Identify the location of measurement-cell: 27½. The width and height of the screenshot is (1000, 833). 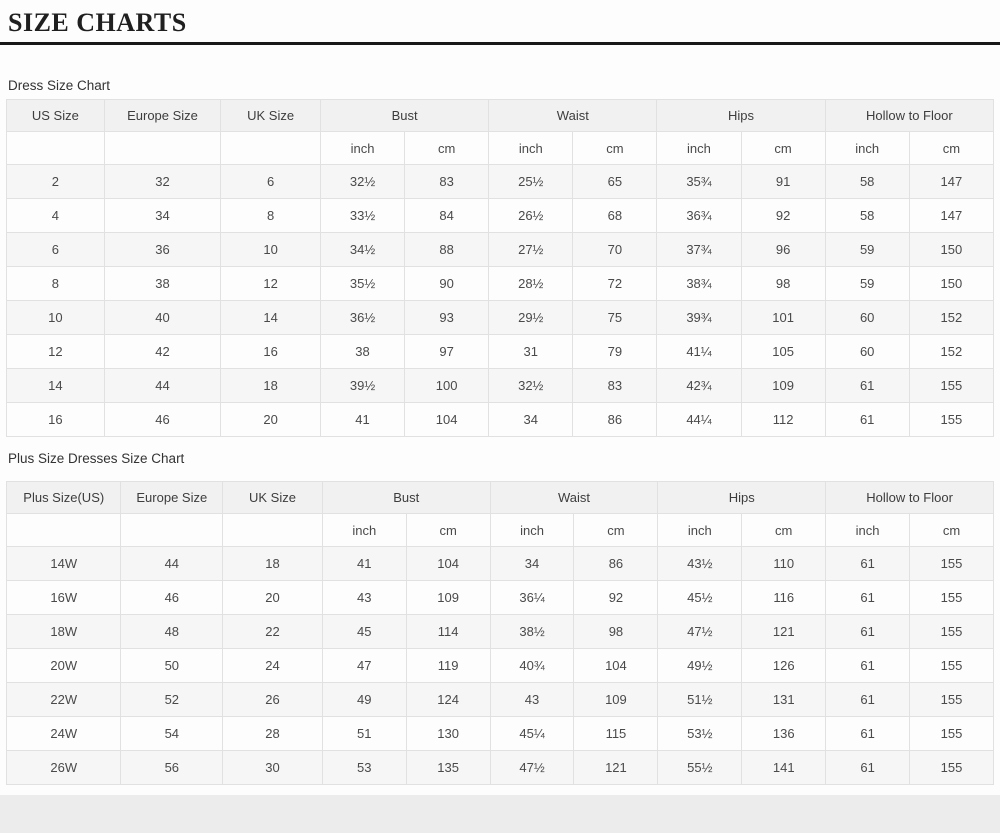
(531, 249).